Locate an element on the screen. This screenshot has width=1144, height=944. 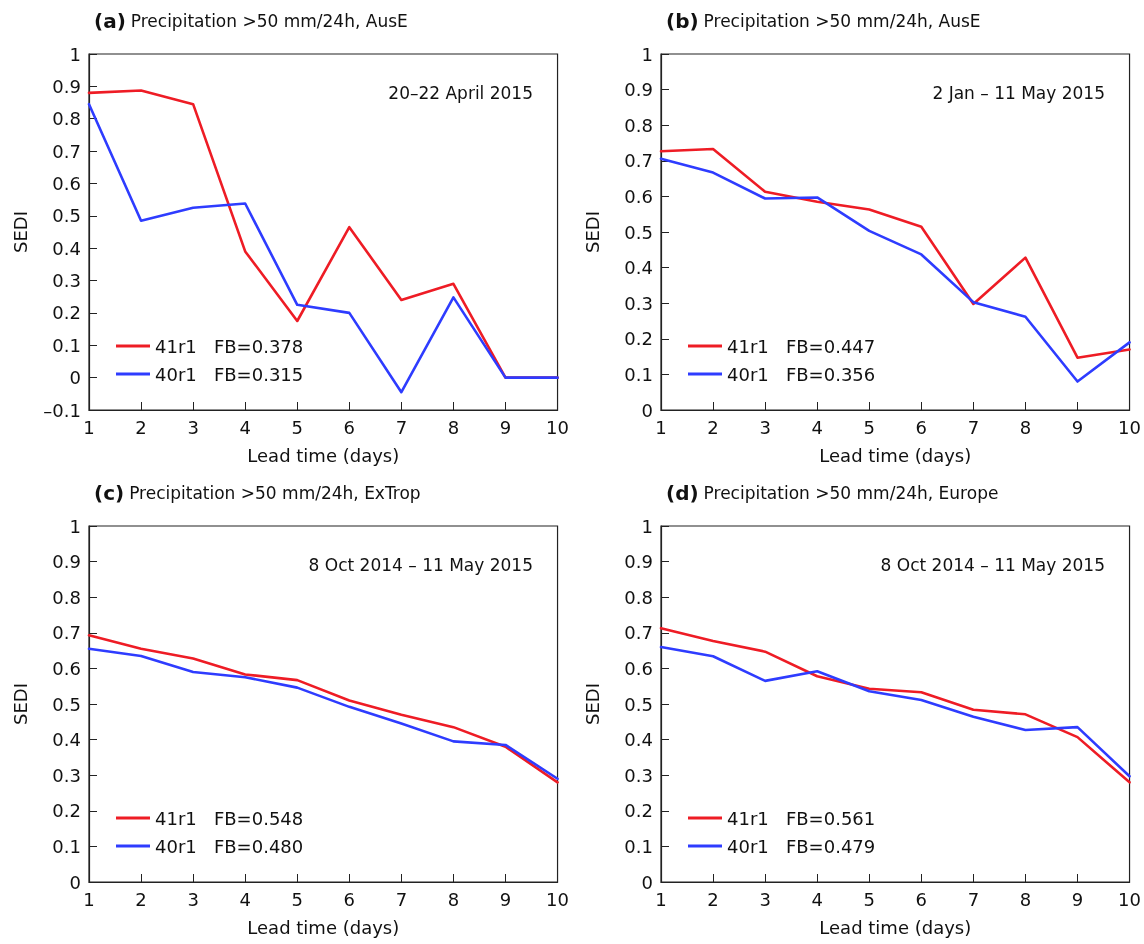
annotation: 2 Jan – 11 May 2015 is located at coordinates (1019, 92).